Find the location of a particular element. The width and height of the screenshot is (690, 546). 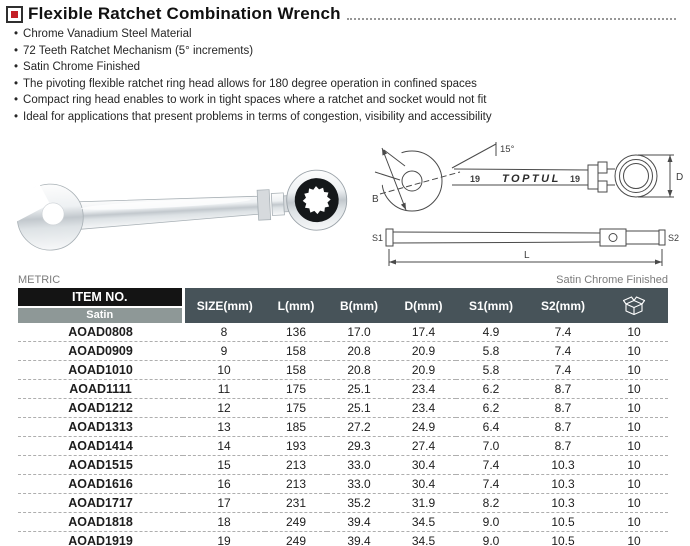

page-title: Flexible Ratchet Combination Wrench is located at coordinates (184, 13).